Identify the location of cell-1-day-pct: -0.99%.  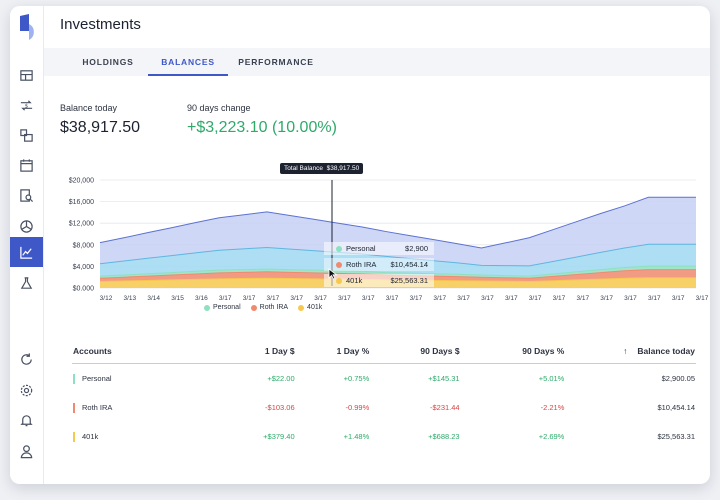
(357, 407).